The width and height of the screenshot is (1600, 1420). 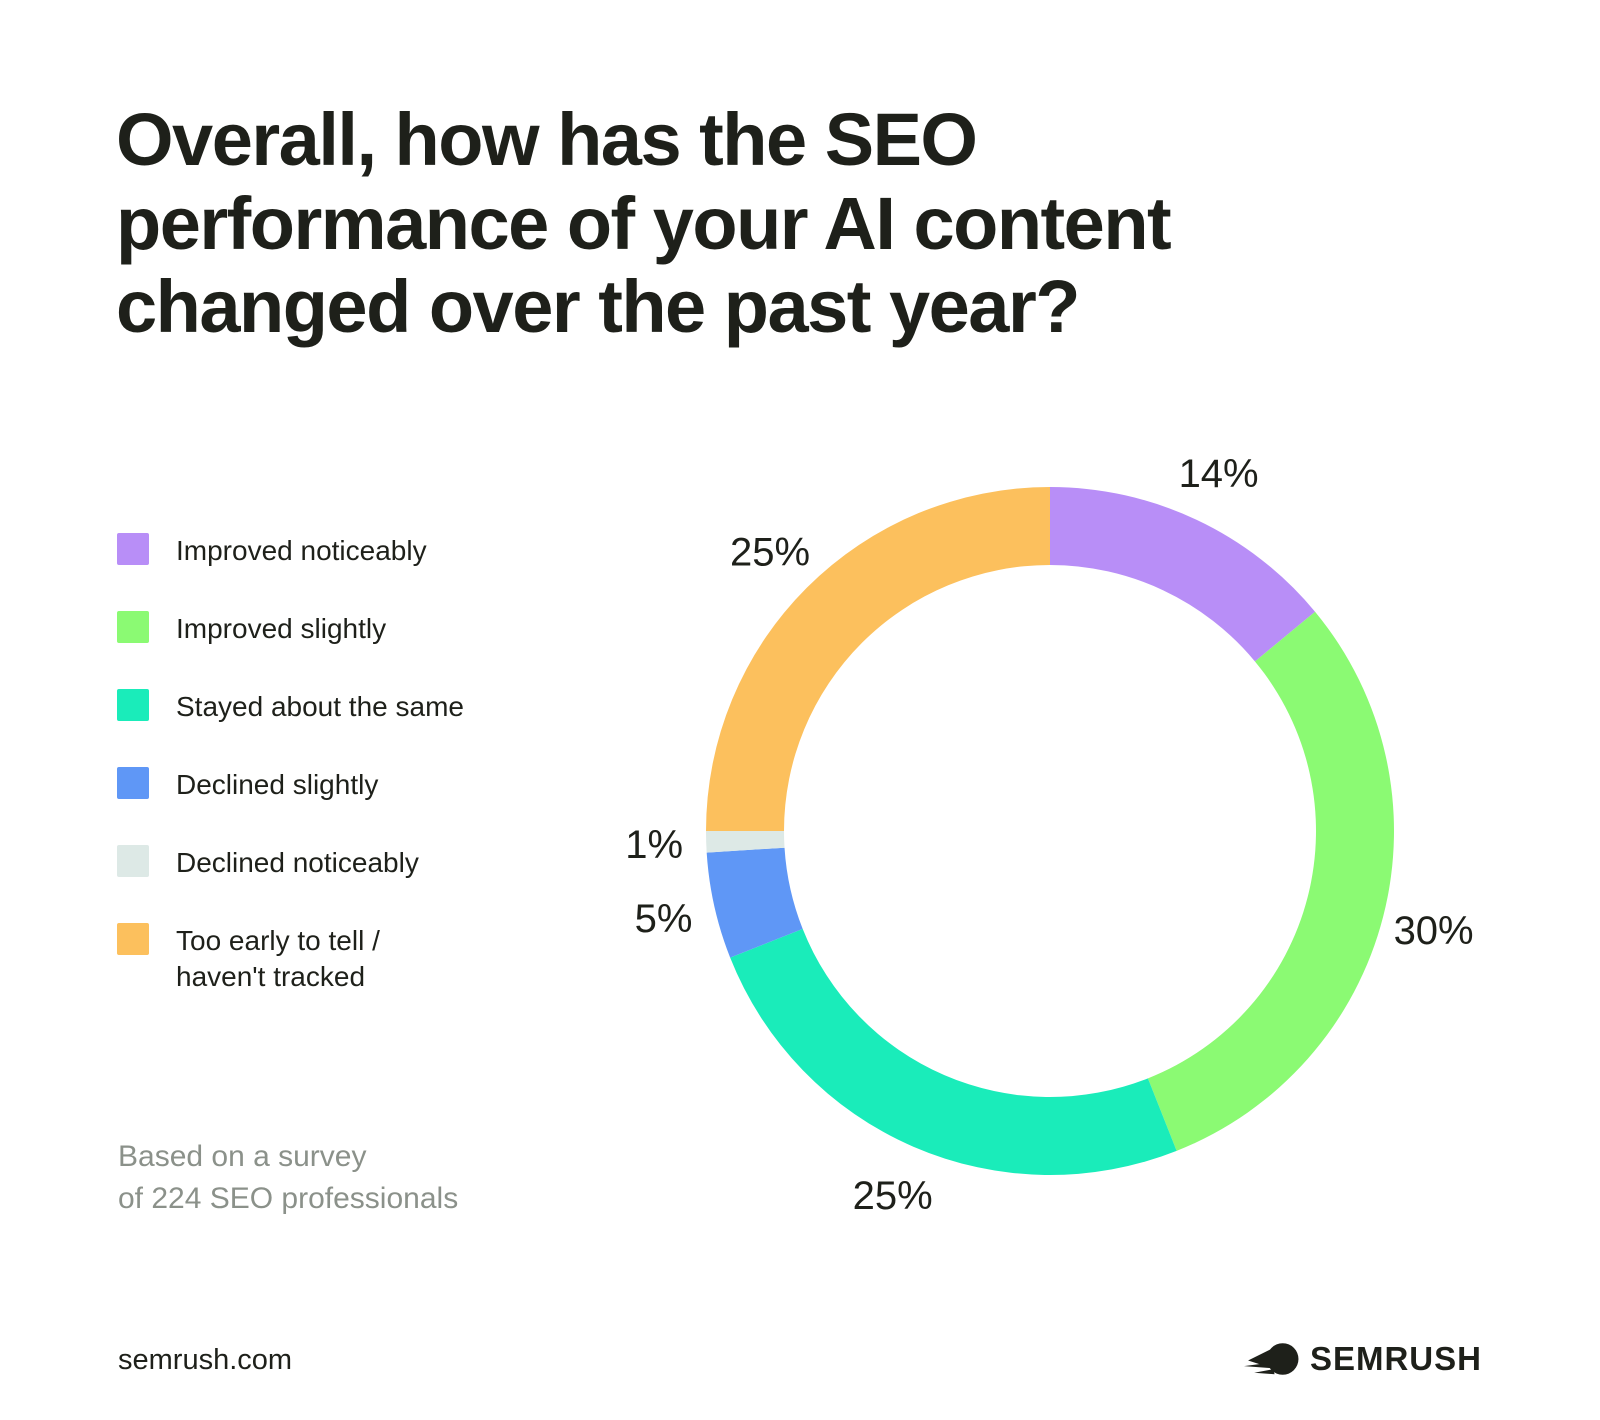 I want to click on legend-label: Declined noticeably, so click(x=297, y=862).